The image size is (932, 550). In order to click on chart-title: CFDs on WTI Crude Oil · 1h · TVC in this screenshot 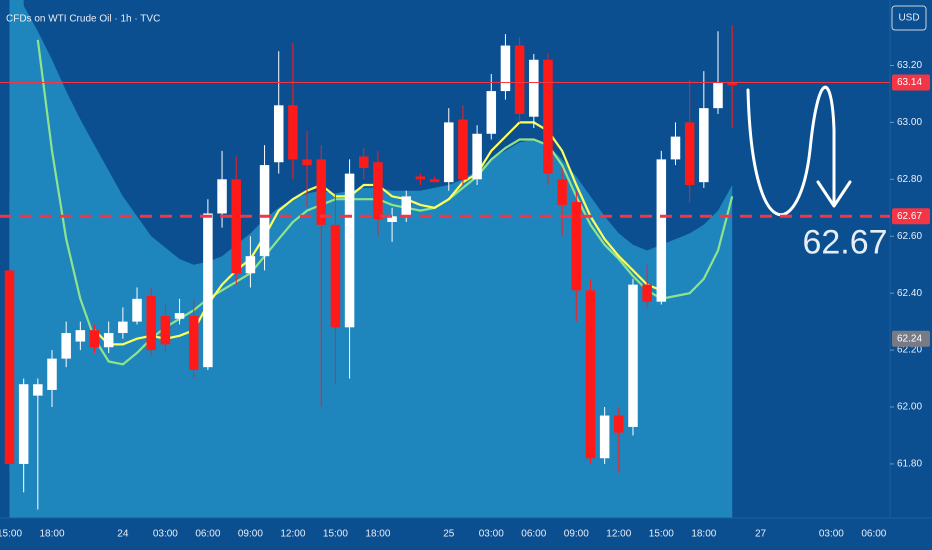, I will do `click(83, 19)`.